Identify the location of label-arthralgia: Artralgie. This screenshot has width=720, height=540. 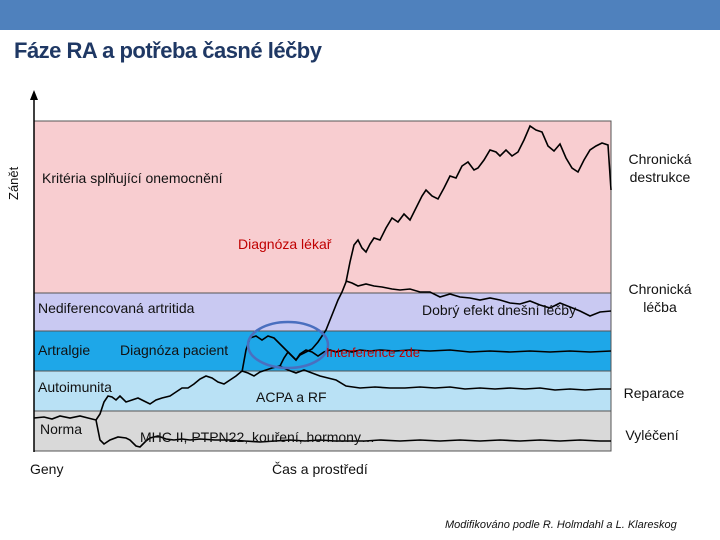
(64, 350).